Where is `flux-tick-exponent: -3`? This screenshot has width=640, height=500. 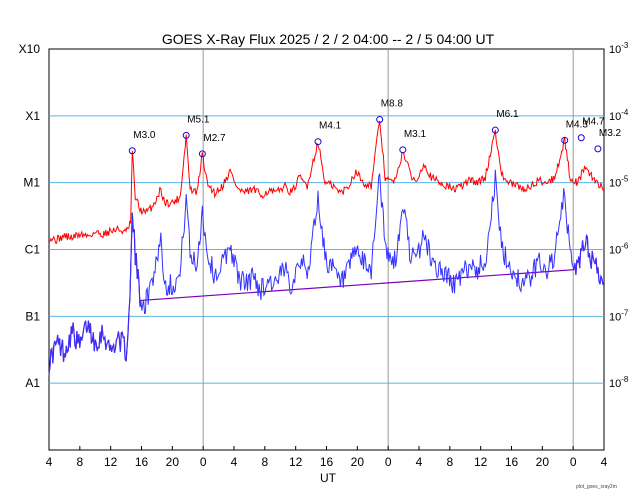 flux-tick-exponent: -3 is located at coordinates (625, 45).